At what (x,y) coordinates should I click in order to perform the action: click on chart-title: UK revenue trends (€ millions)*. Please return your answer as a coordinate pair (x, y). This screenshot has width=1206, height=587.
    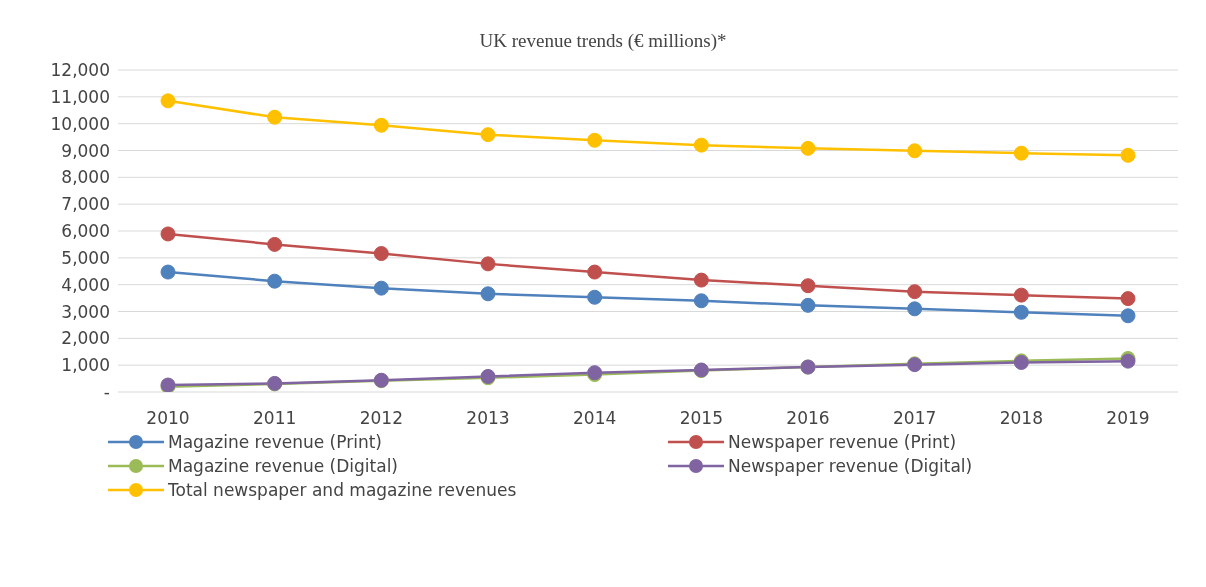
    Looking at the image, I should click on (603, 41).